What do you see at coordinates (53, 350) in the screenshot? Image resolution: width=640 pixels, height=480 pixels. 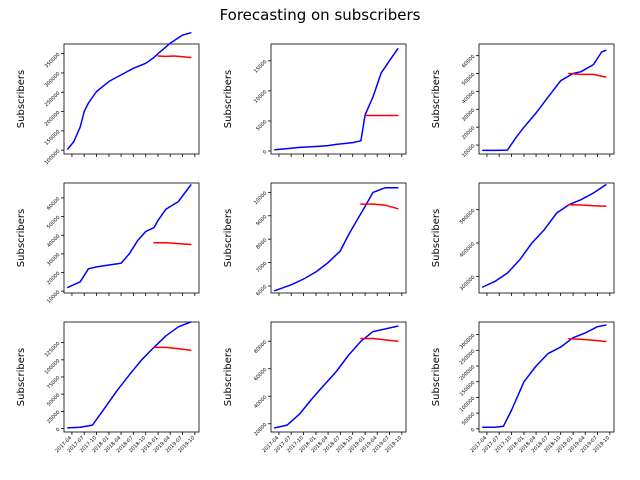 I see `y-tick-label: 125000` at bounding box center [53, 350].